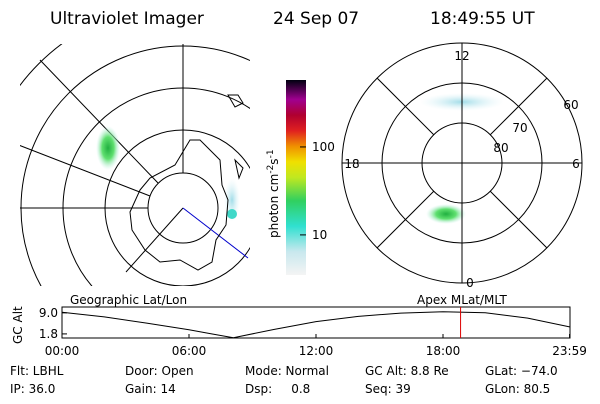 The width and height of the screenshot is (600, 404). What do you see at coordinates (127, 19) in the screenshot?
I see `title: Ultraviolet Imager` at bounding box center [127, 19].